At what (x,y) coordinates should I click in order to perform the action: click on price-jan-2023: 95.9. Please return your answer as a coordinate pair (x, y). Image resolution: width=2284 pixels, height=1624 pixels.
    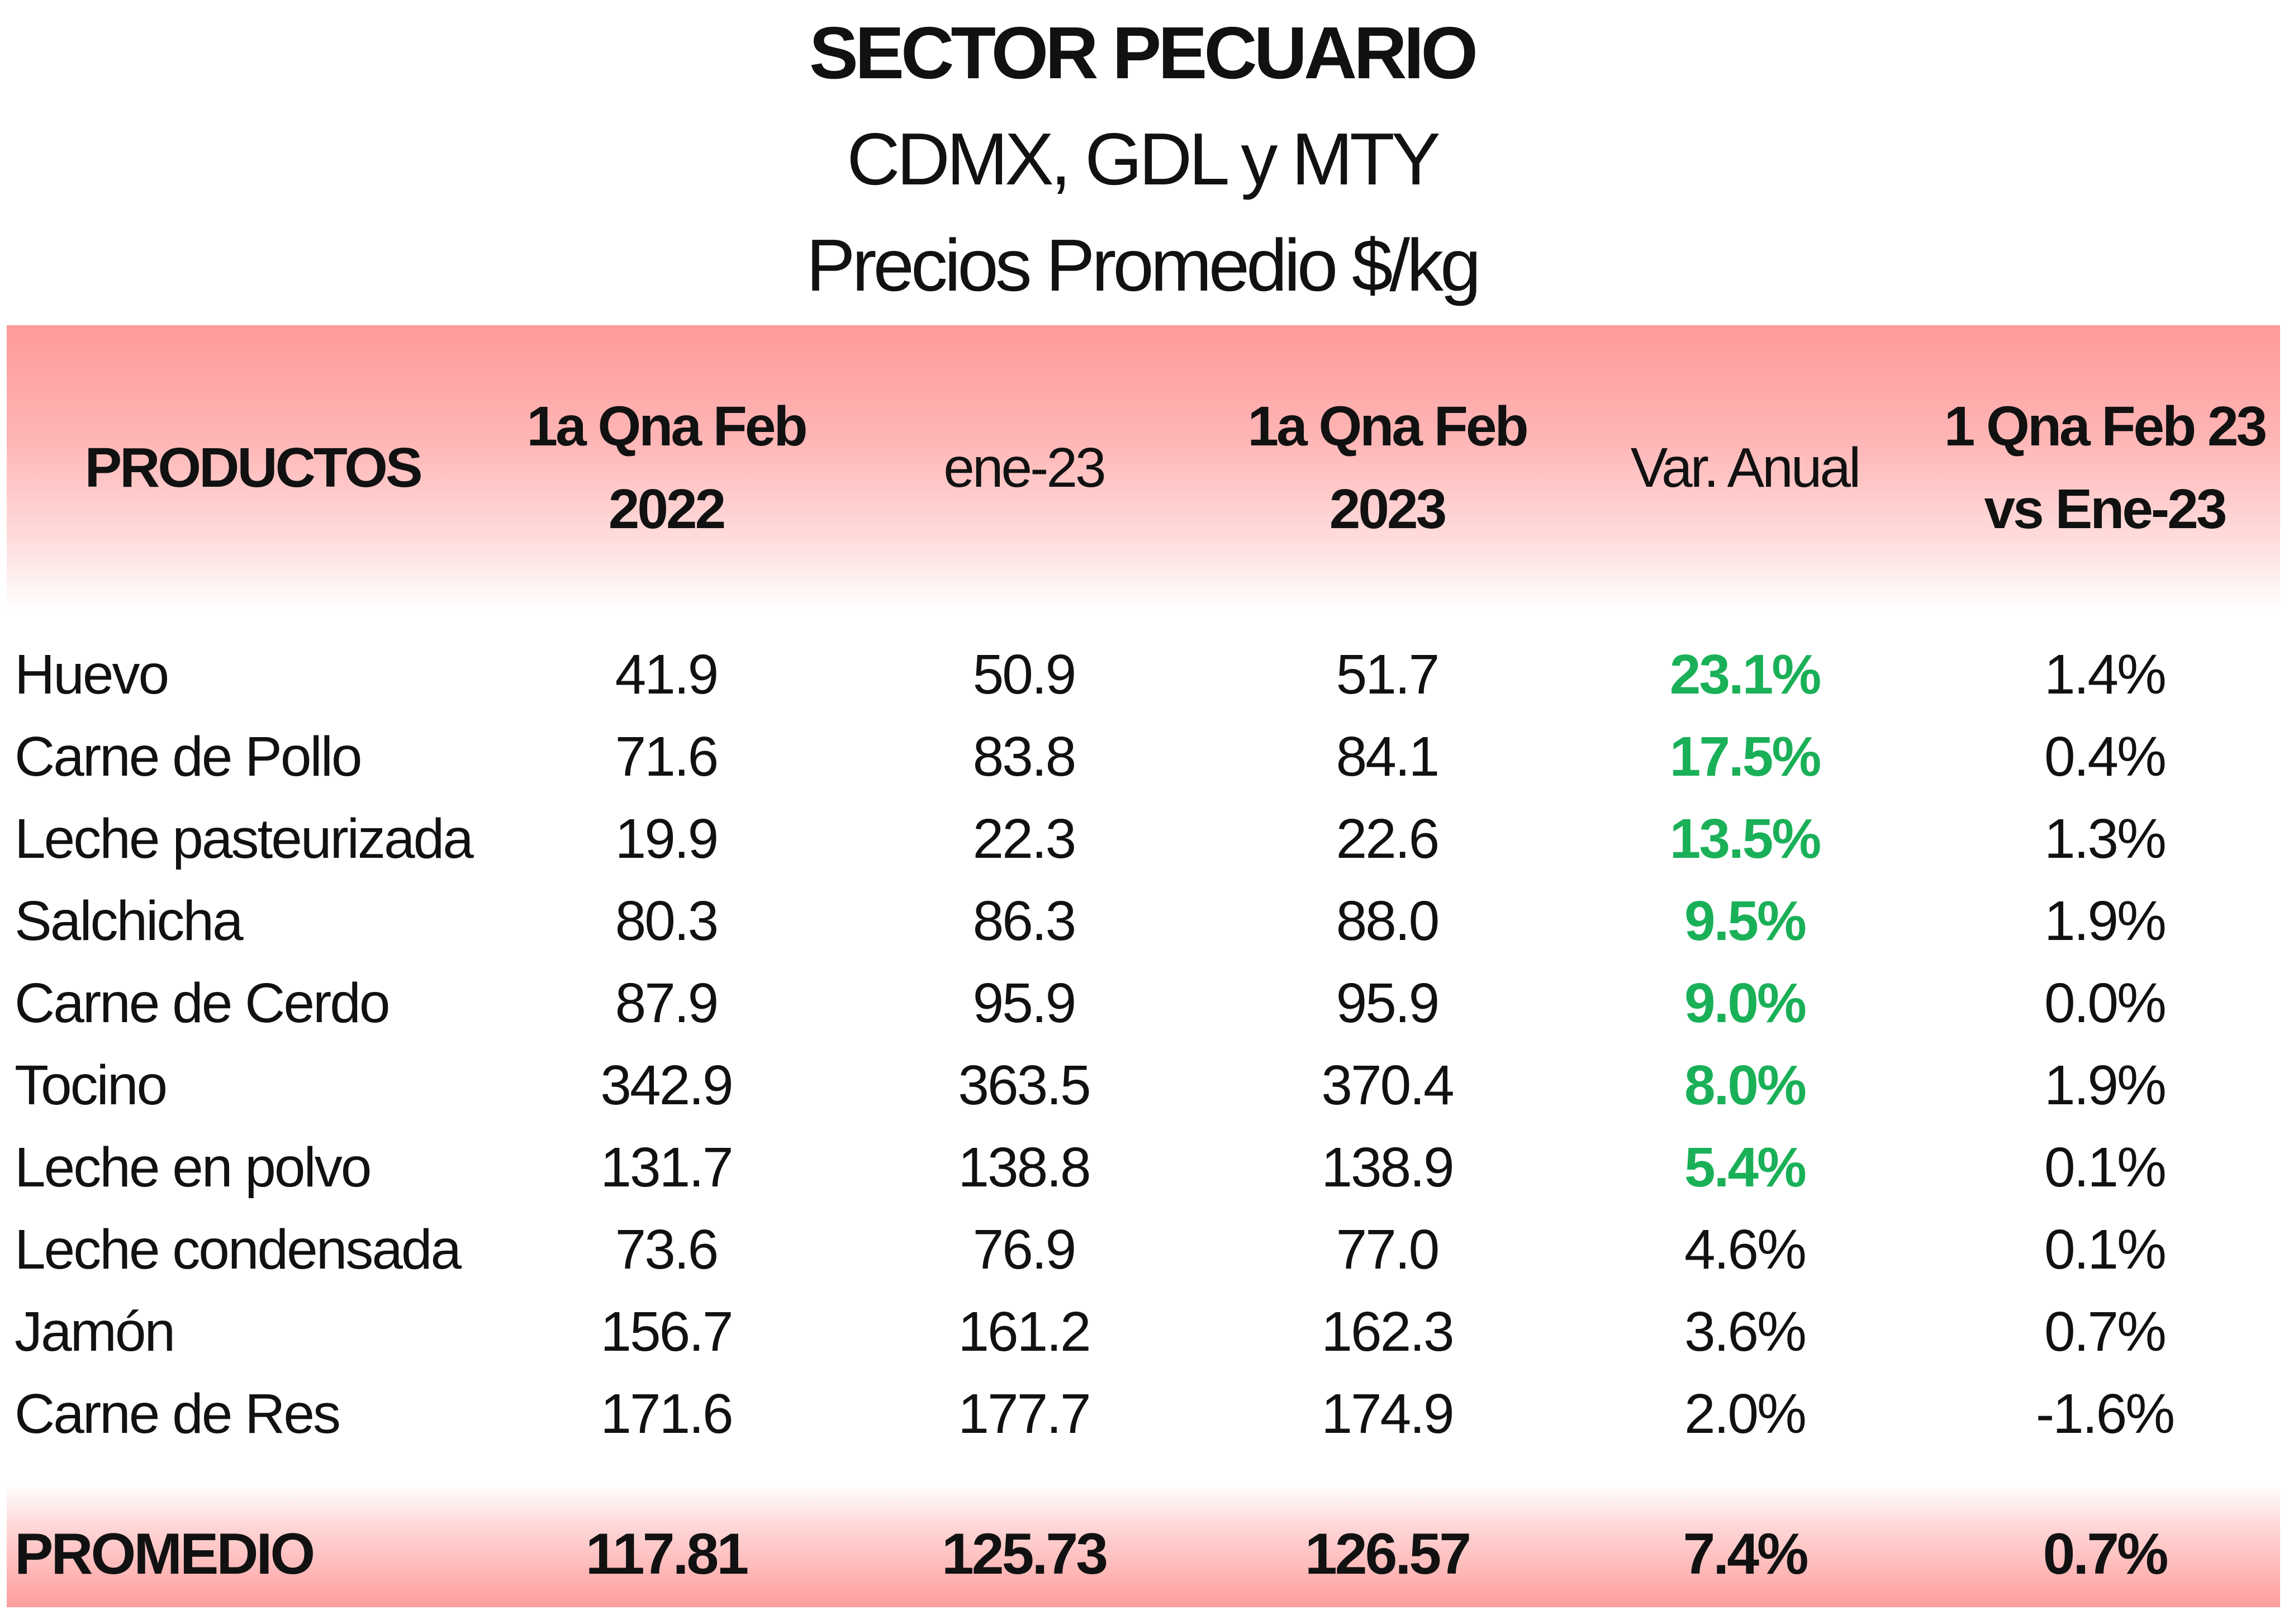
    Looking at the image, I should click on (1024, 1003).